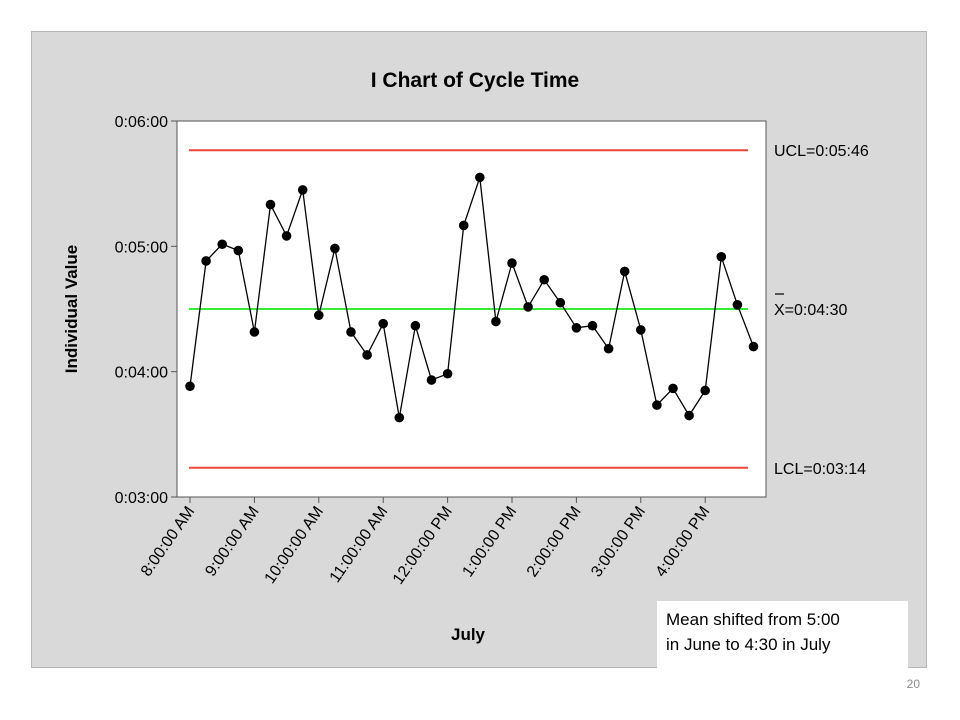  I want to click on x-tick-label: 8:00:00 AM, so click(168, 542).